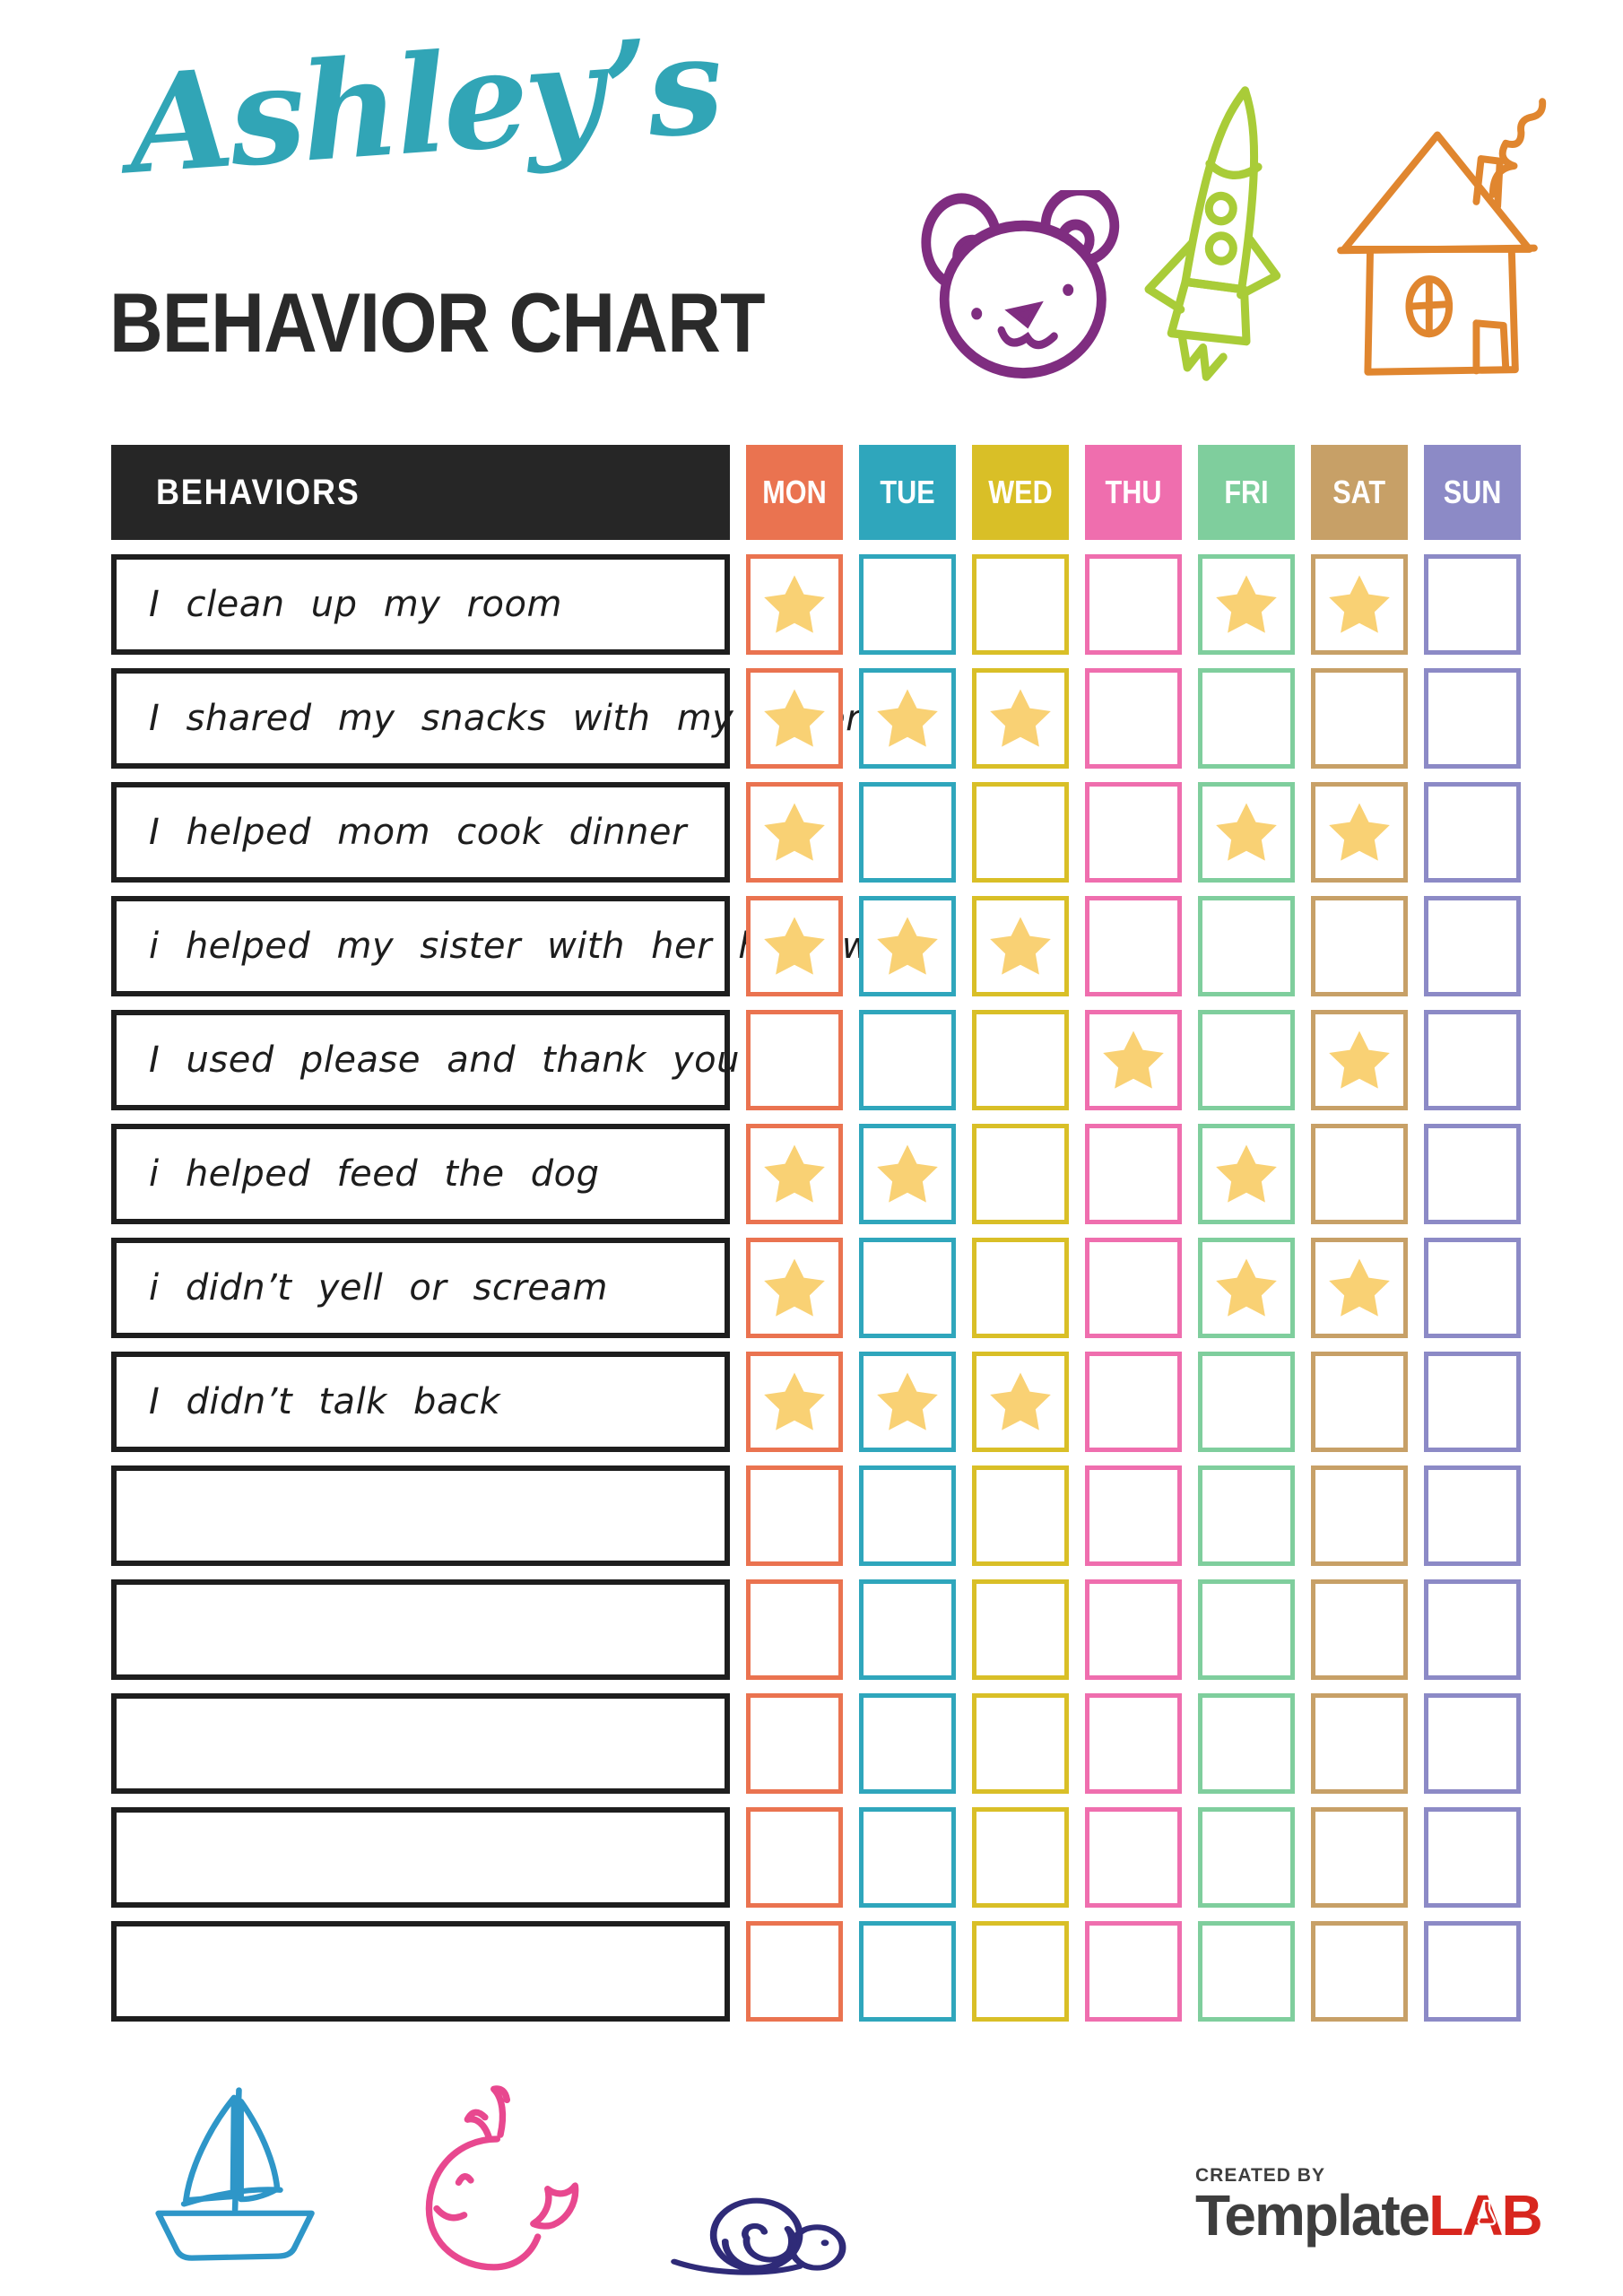 Image resolution: width=1623 pixels, height=2296 pixels. I want to click on templatelab-logo: CREATED BY TemplateLAB, so click(1369, 2204).